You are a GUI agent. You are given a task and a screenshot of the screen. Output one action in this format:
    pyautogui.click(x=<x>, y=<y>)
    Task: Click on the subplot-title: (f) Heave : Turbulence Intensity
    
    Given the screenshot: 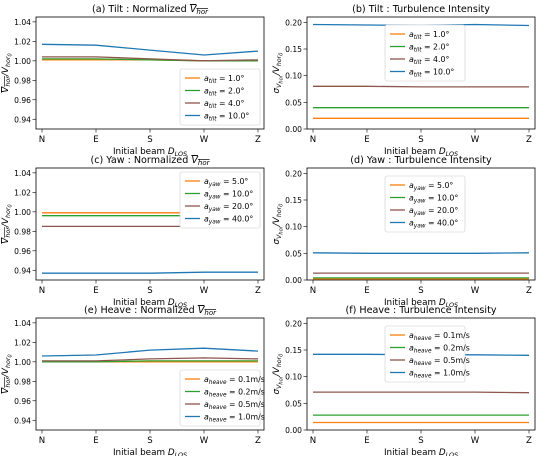 What is the action you would take?
    pyautogui.click(x=420, y=310)
    